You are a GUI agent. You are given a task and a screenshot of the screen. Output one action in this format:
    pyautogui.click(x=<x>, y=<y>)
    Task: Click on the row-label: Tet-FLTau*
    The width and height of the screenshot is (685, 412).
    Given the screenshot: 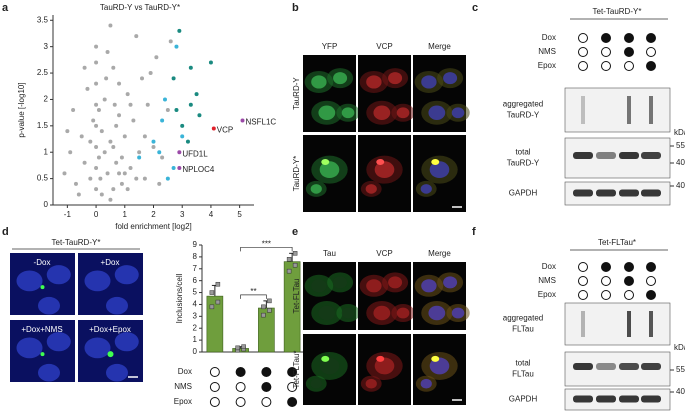 What is the action you would take?
    pyautogui.click(x=296, y=369)
    